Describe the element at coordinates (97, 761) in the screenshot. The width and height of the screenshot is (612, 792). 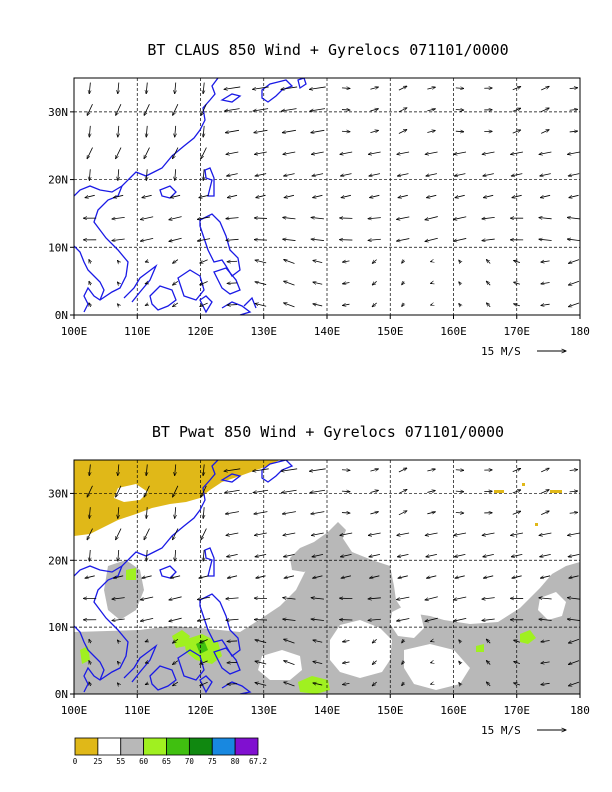
I see `colorbar-label: 25` at that location.